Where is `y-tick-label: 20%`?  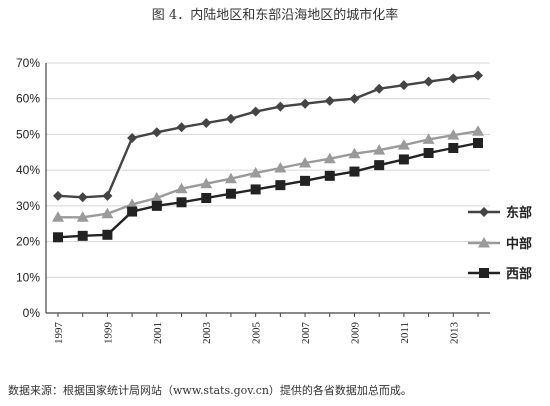
y-tick-label: 20% is located at coordinates (28, 242).